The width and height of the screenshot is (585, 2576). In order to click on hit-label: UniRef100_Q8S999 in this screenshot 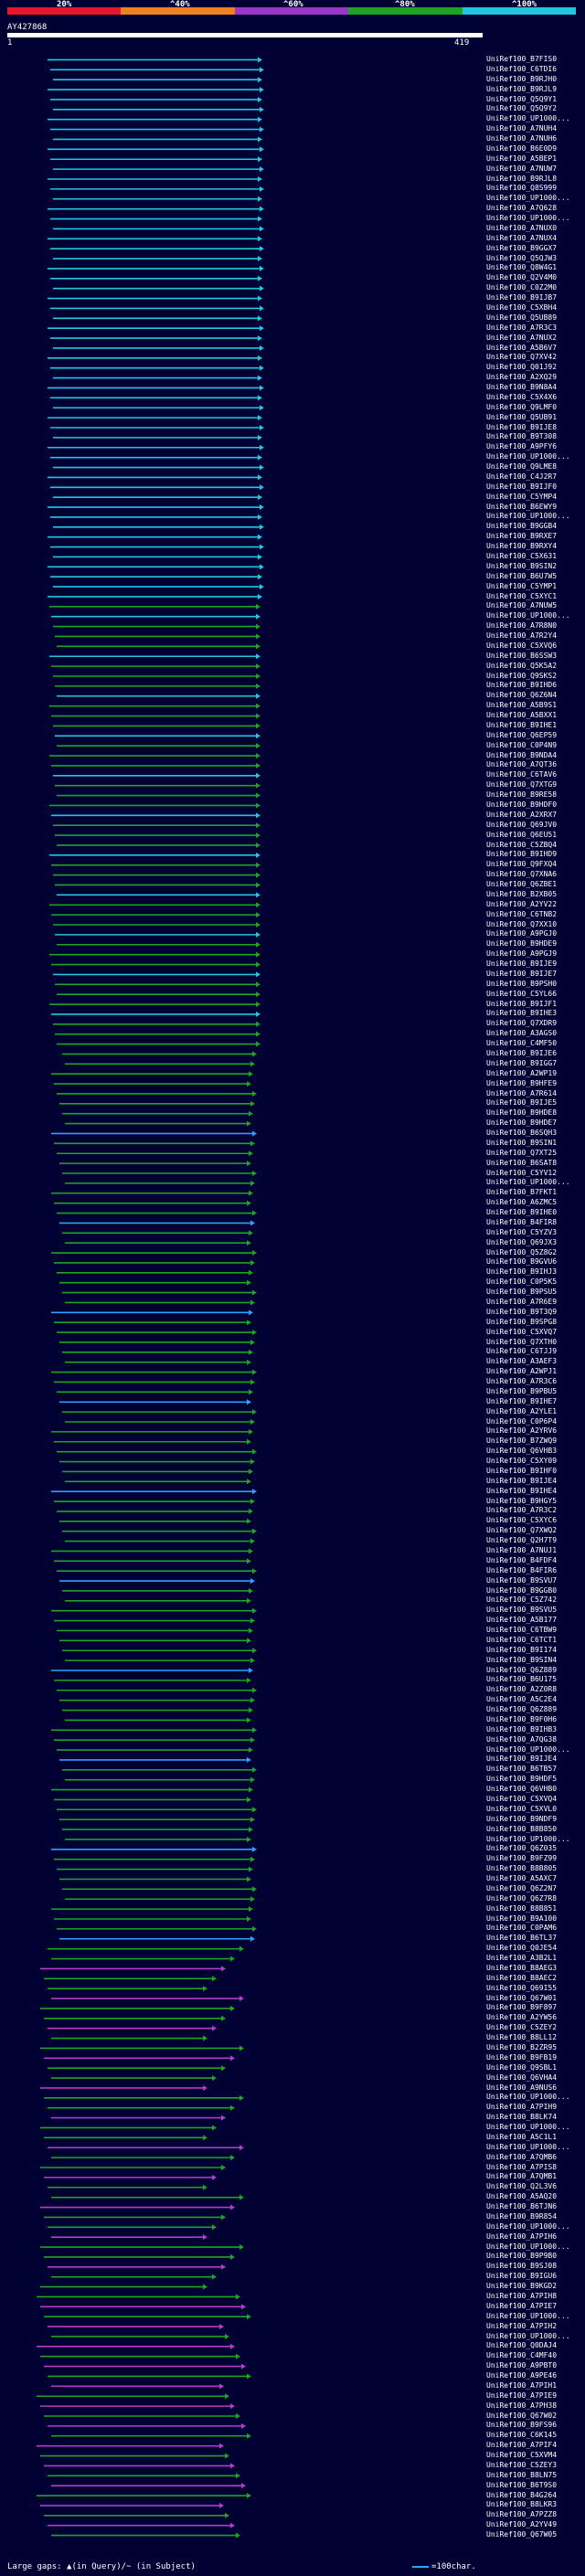, I will do `click(522, 188)`.